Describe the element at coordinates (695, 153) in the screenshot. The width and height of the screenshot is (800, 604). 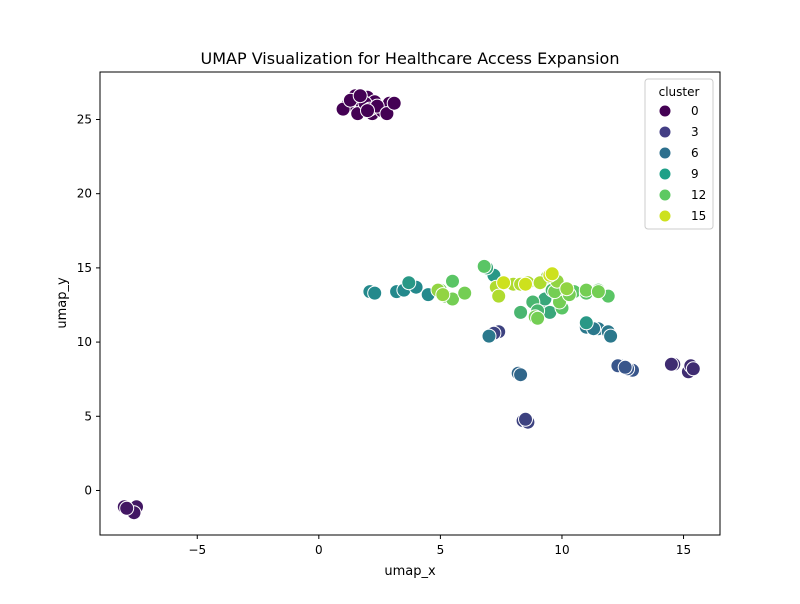
I see `legend-label: 6` at that location.